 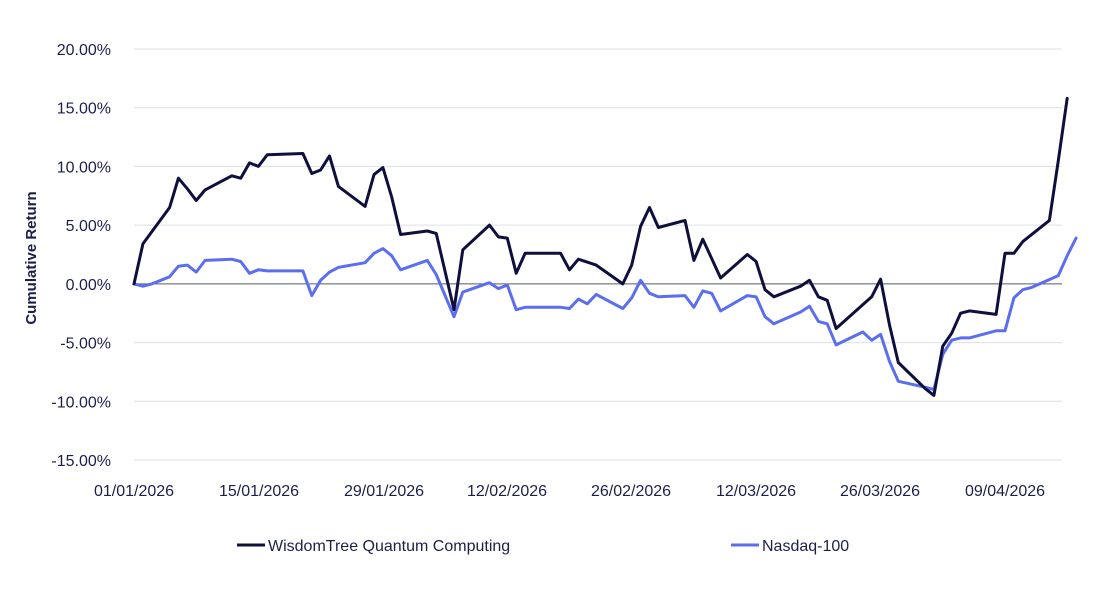 What do you see at coordinates (88, 226) in the screenshot?
I see `y-tick-label: 5.00%` at bounding box center [88, 226].